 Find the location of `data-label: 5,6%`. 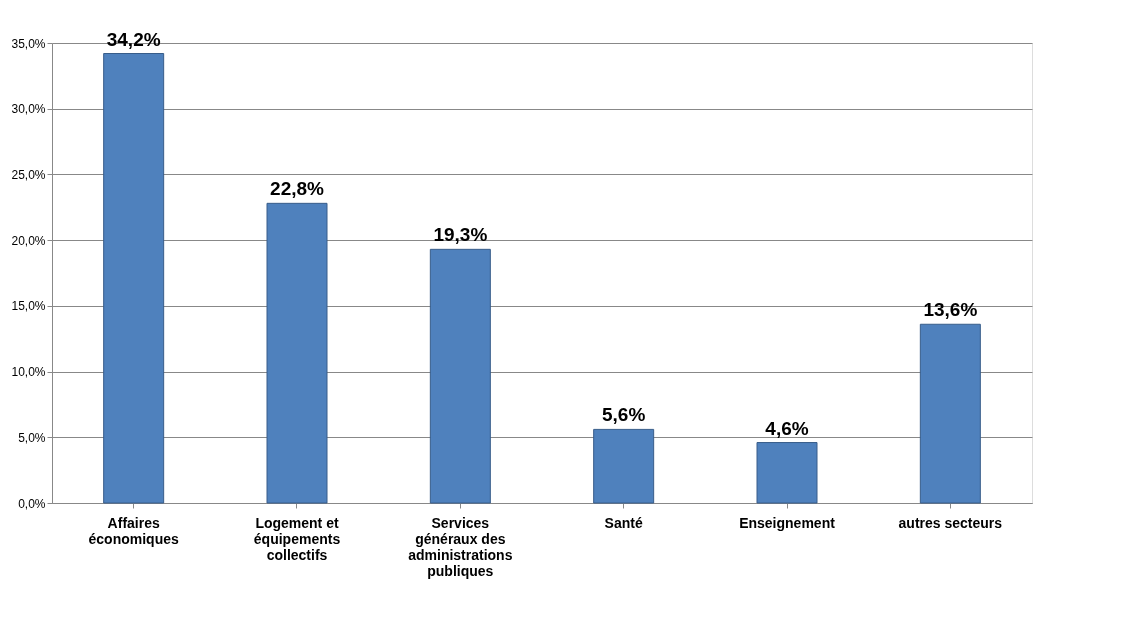

data-label: 5,6% is located at coordinates (624, 415).